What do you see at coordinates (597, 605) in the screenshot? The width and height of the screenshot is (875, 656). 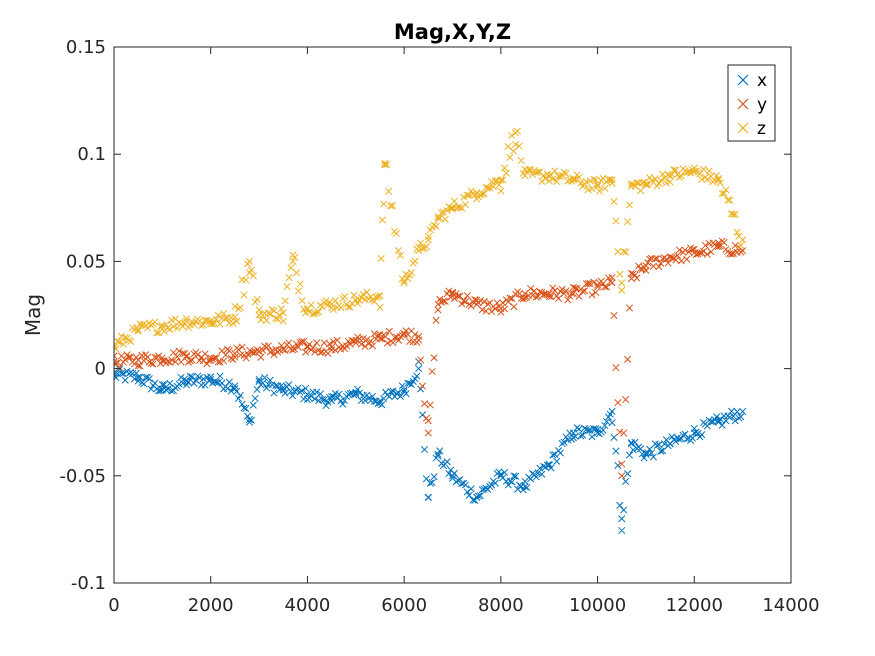 I see `x-tick-label: 10000` at bounding box center [597, 605].